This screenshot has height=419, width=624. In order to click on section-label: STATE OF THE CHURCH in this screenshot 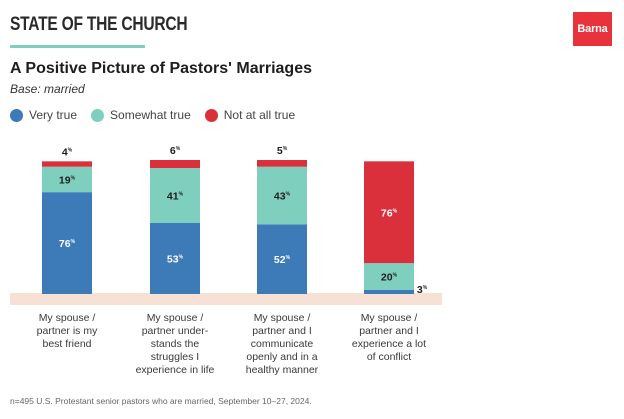, I will do `click(99, 24)`.